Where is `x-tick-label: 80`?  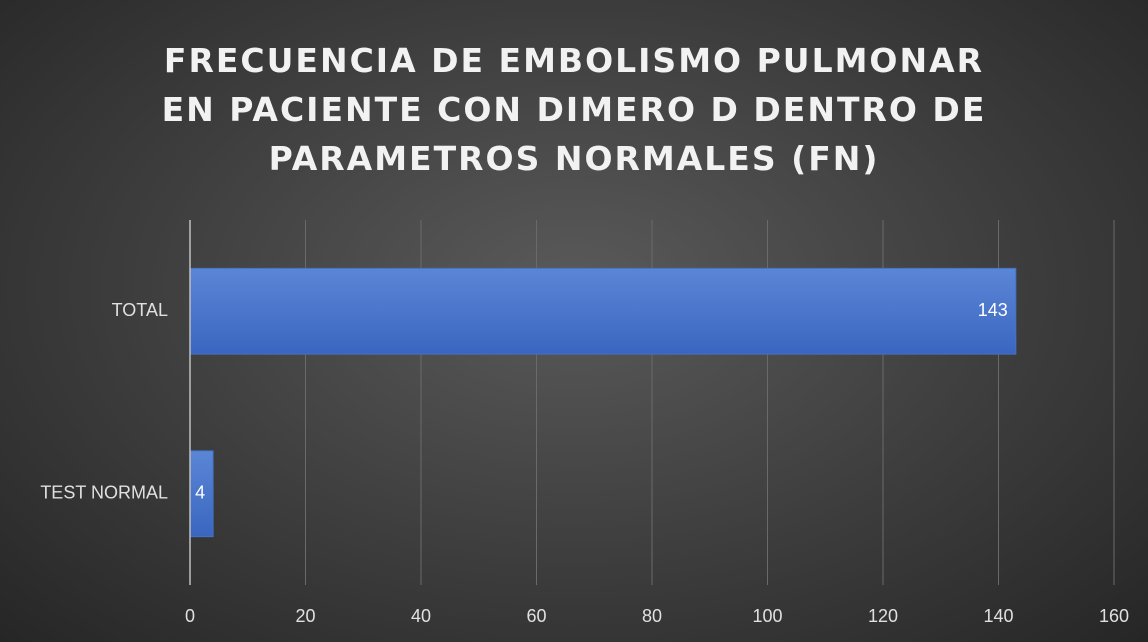 x-tick-label: 80 is located at coordinates (652, 616).